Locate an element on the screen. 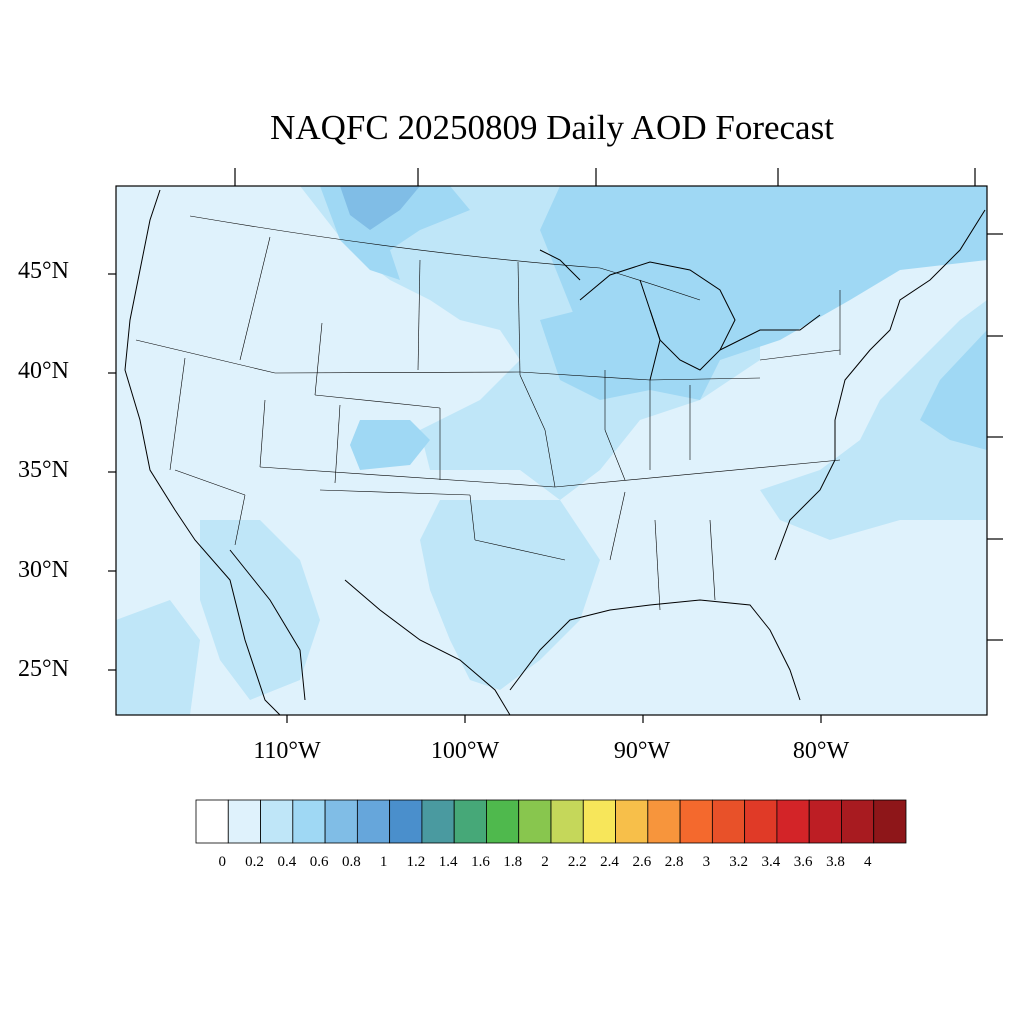  lat-label-25: 25°N is located at coordinates (43, 669).